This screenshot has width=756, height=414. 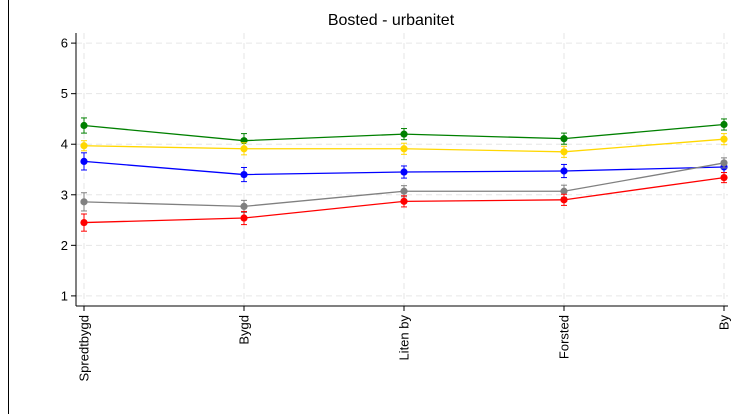 What do you see at coordinates (64, 194) in the screenshot?
I see `y-tick-label: 3` at bounding box center [64, 194].